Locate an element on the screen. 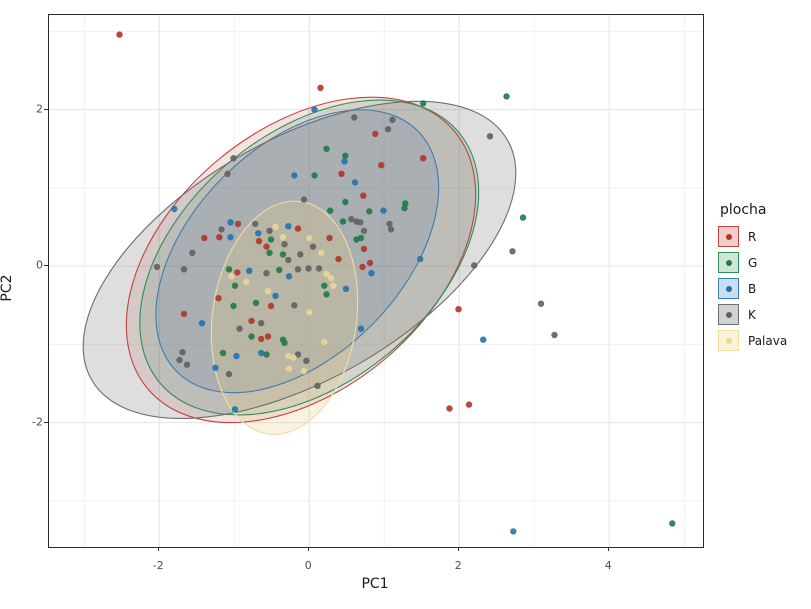 The image size is (811, 609). legend-label: G is located at coordinates (753, 262).